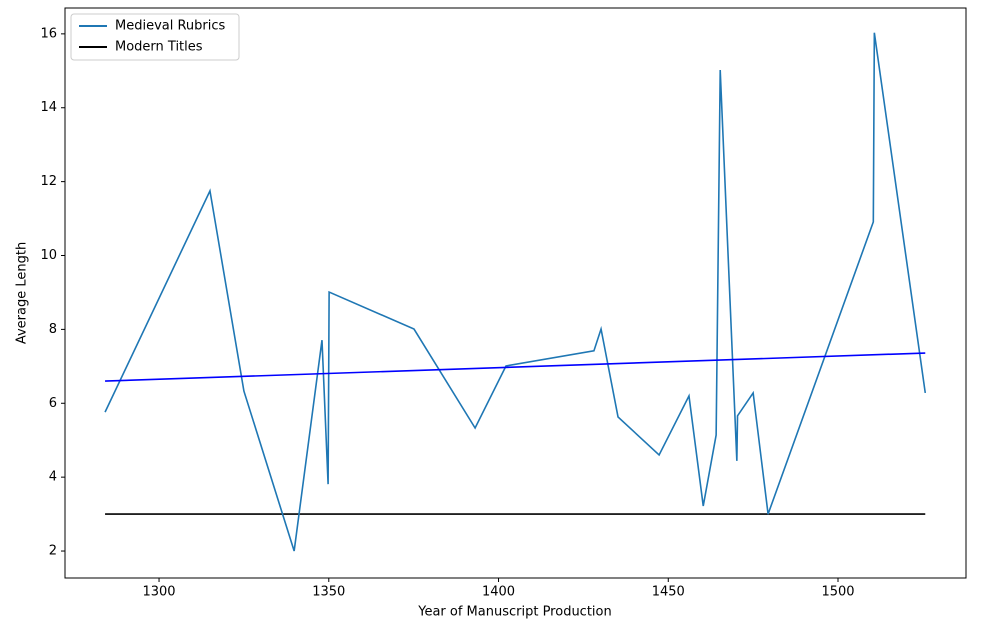 The image size is (985, 623). Describe the element at coordinates (155, 37) in the screenshot. I see `legend-box` at that location.